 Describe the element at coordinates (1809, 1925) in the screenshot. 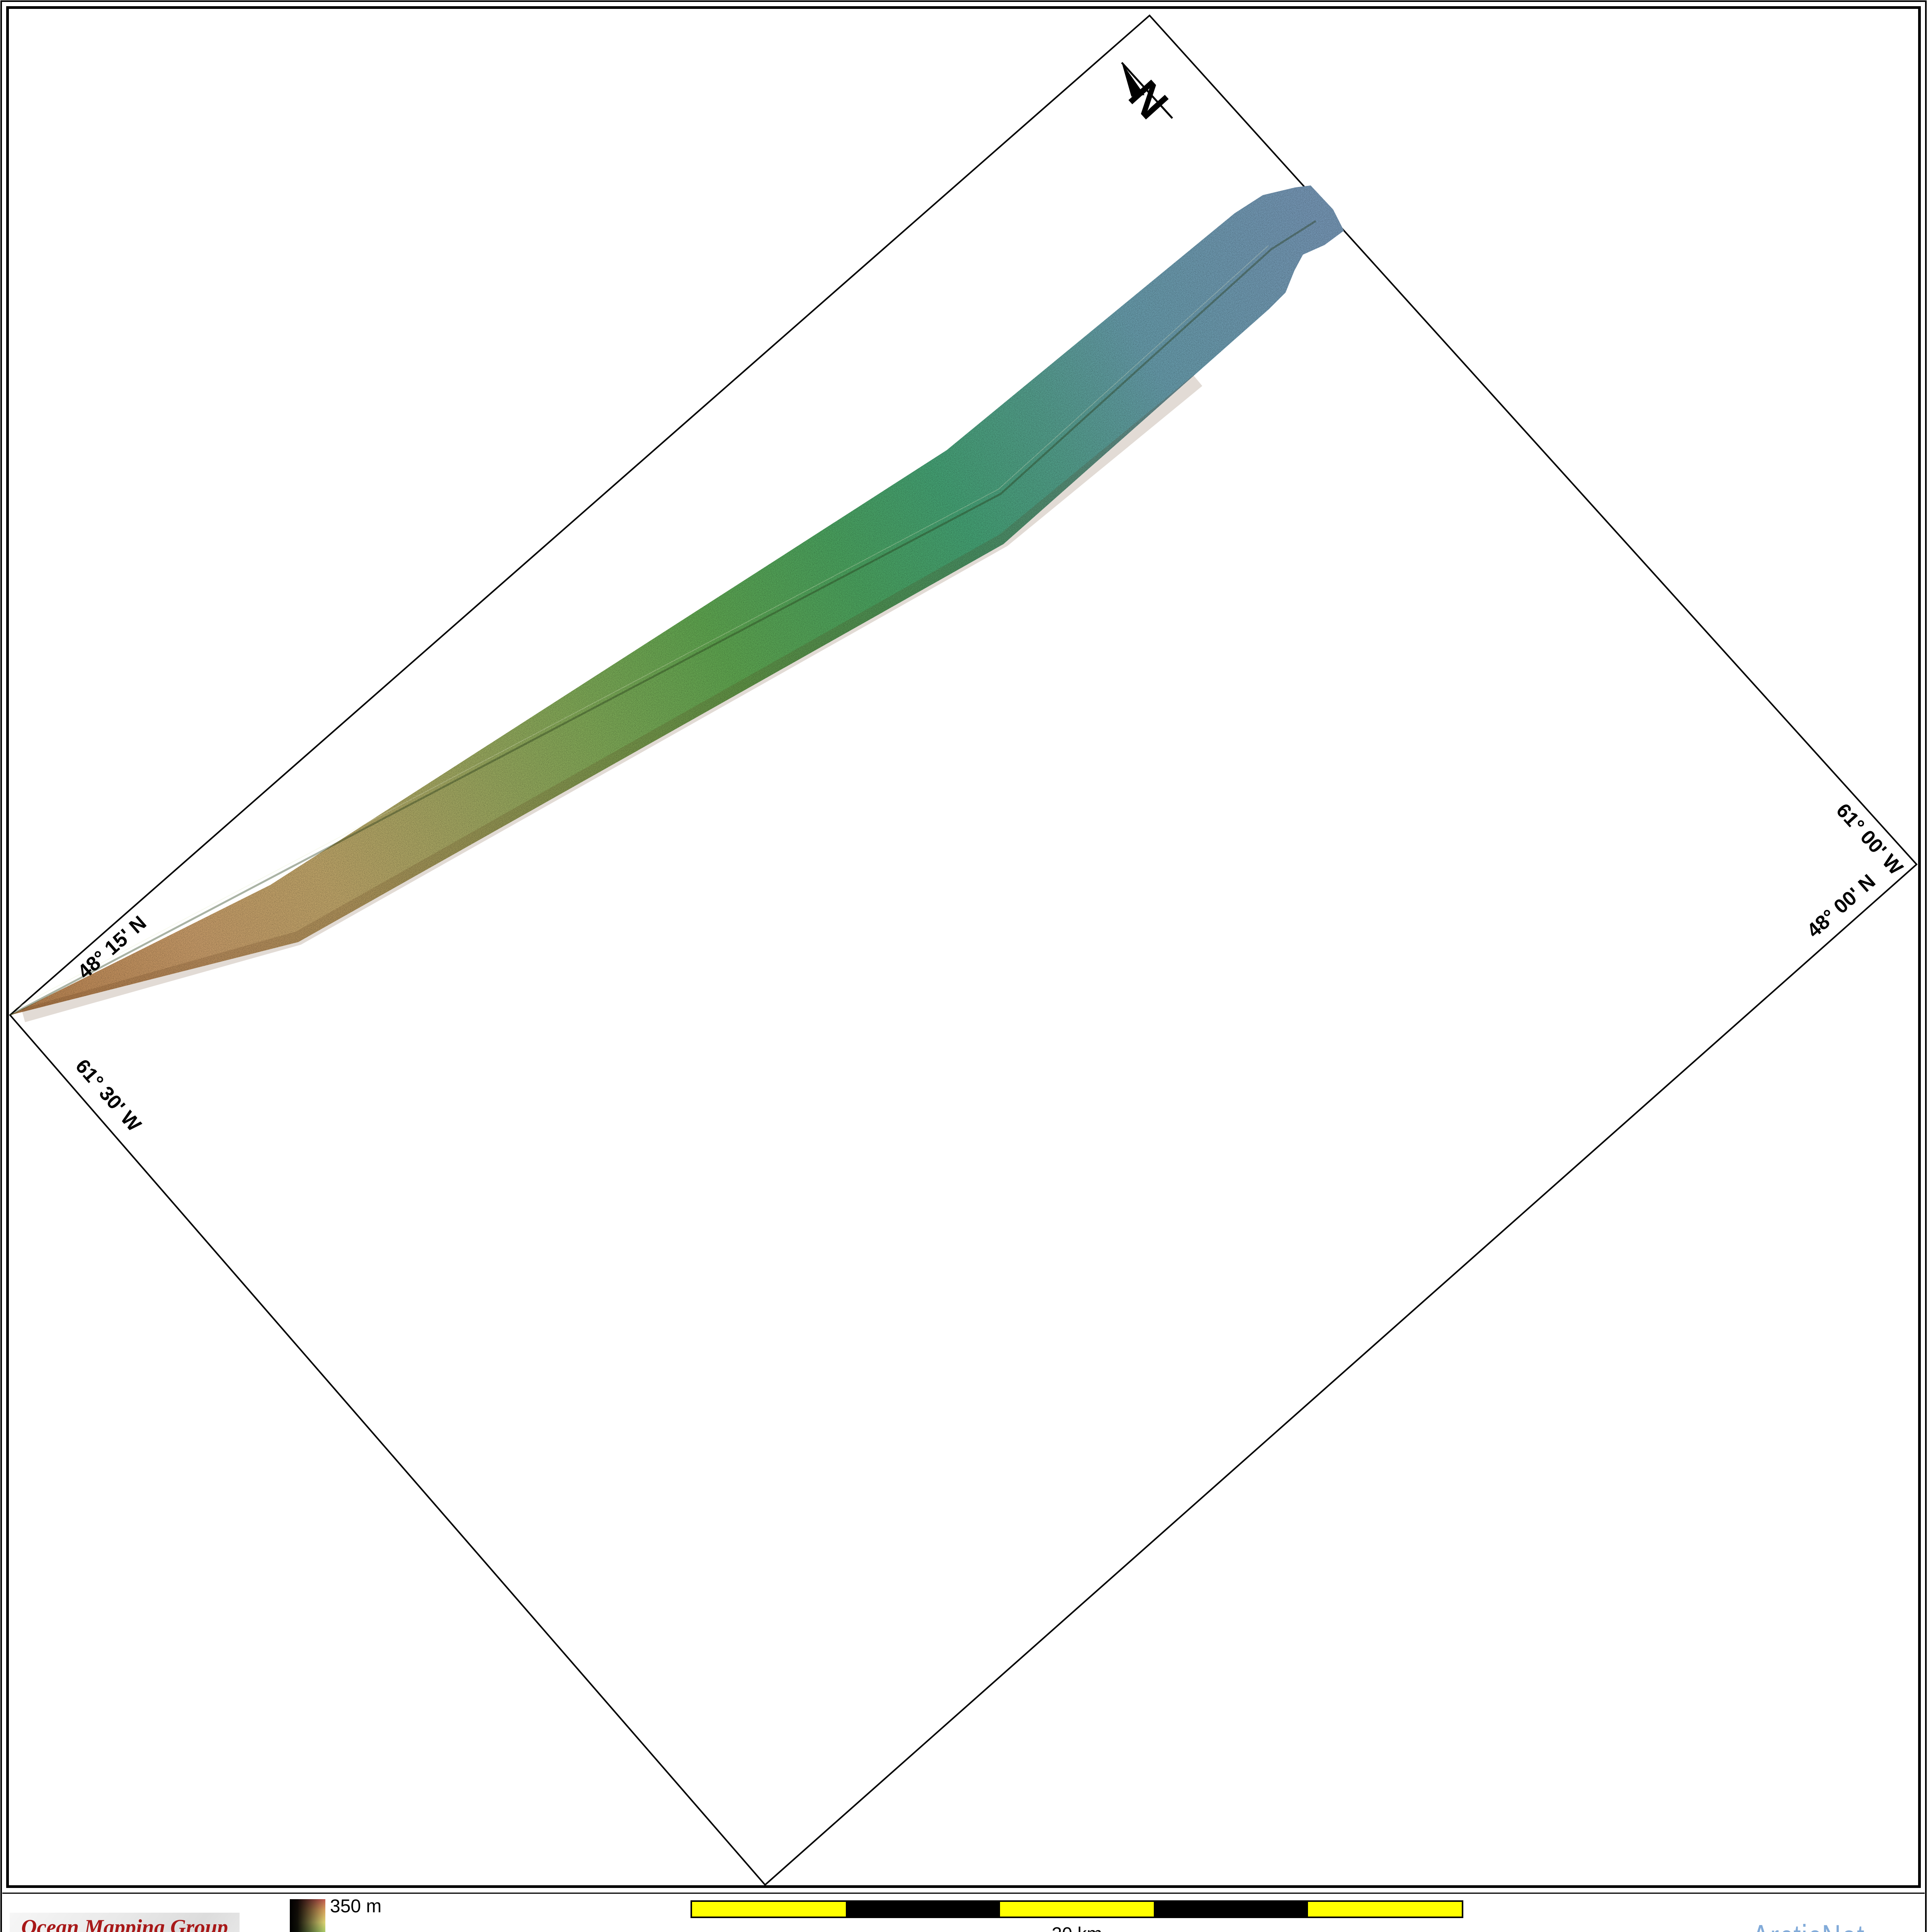

I see `arcticnet-logo: ArcticNet` at that location.